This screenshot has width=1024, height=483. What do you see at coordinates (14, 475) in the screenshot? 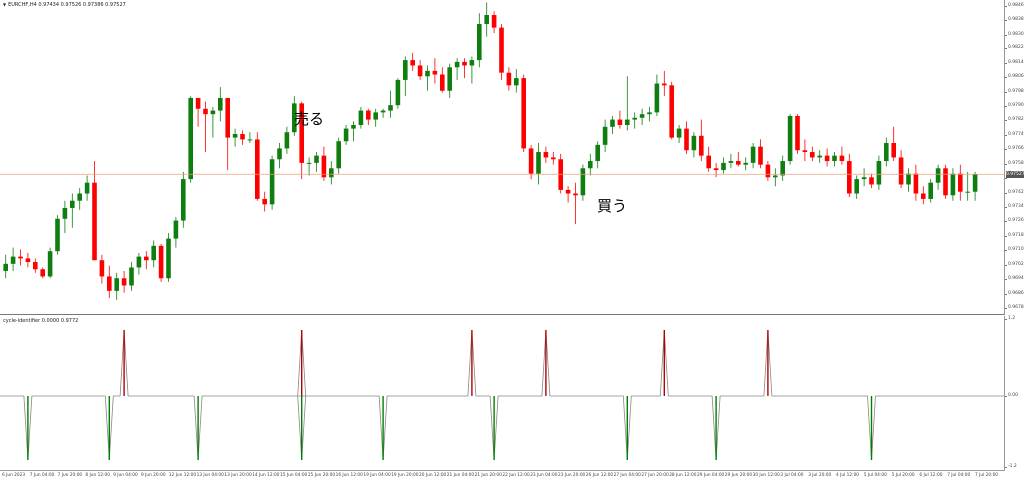
I see `time-tick-label: 6 Jun 2023` at bounding box center [14, 475].